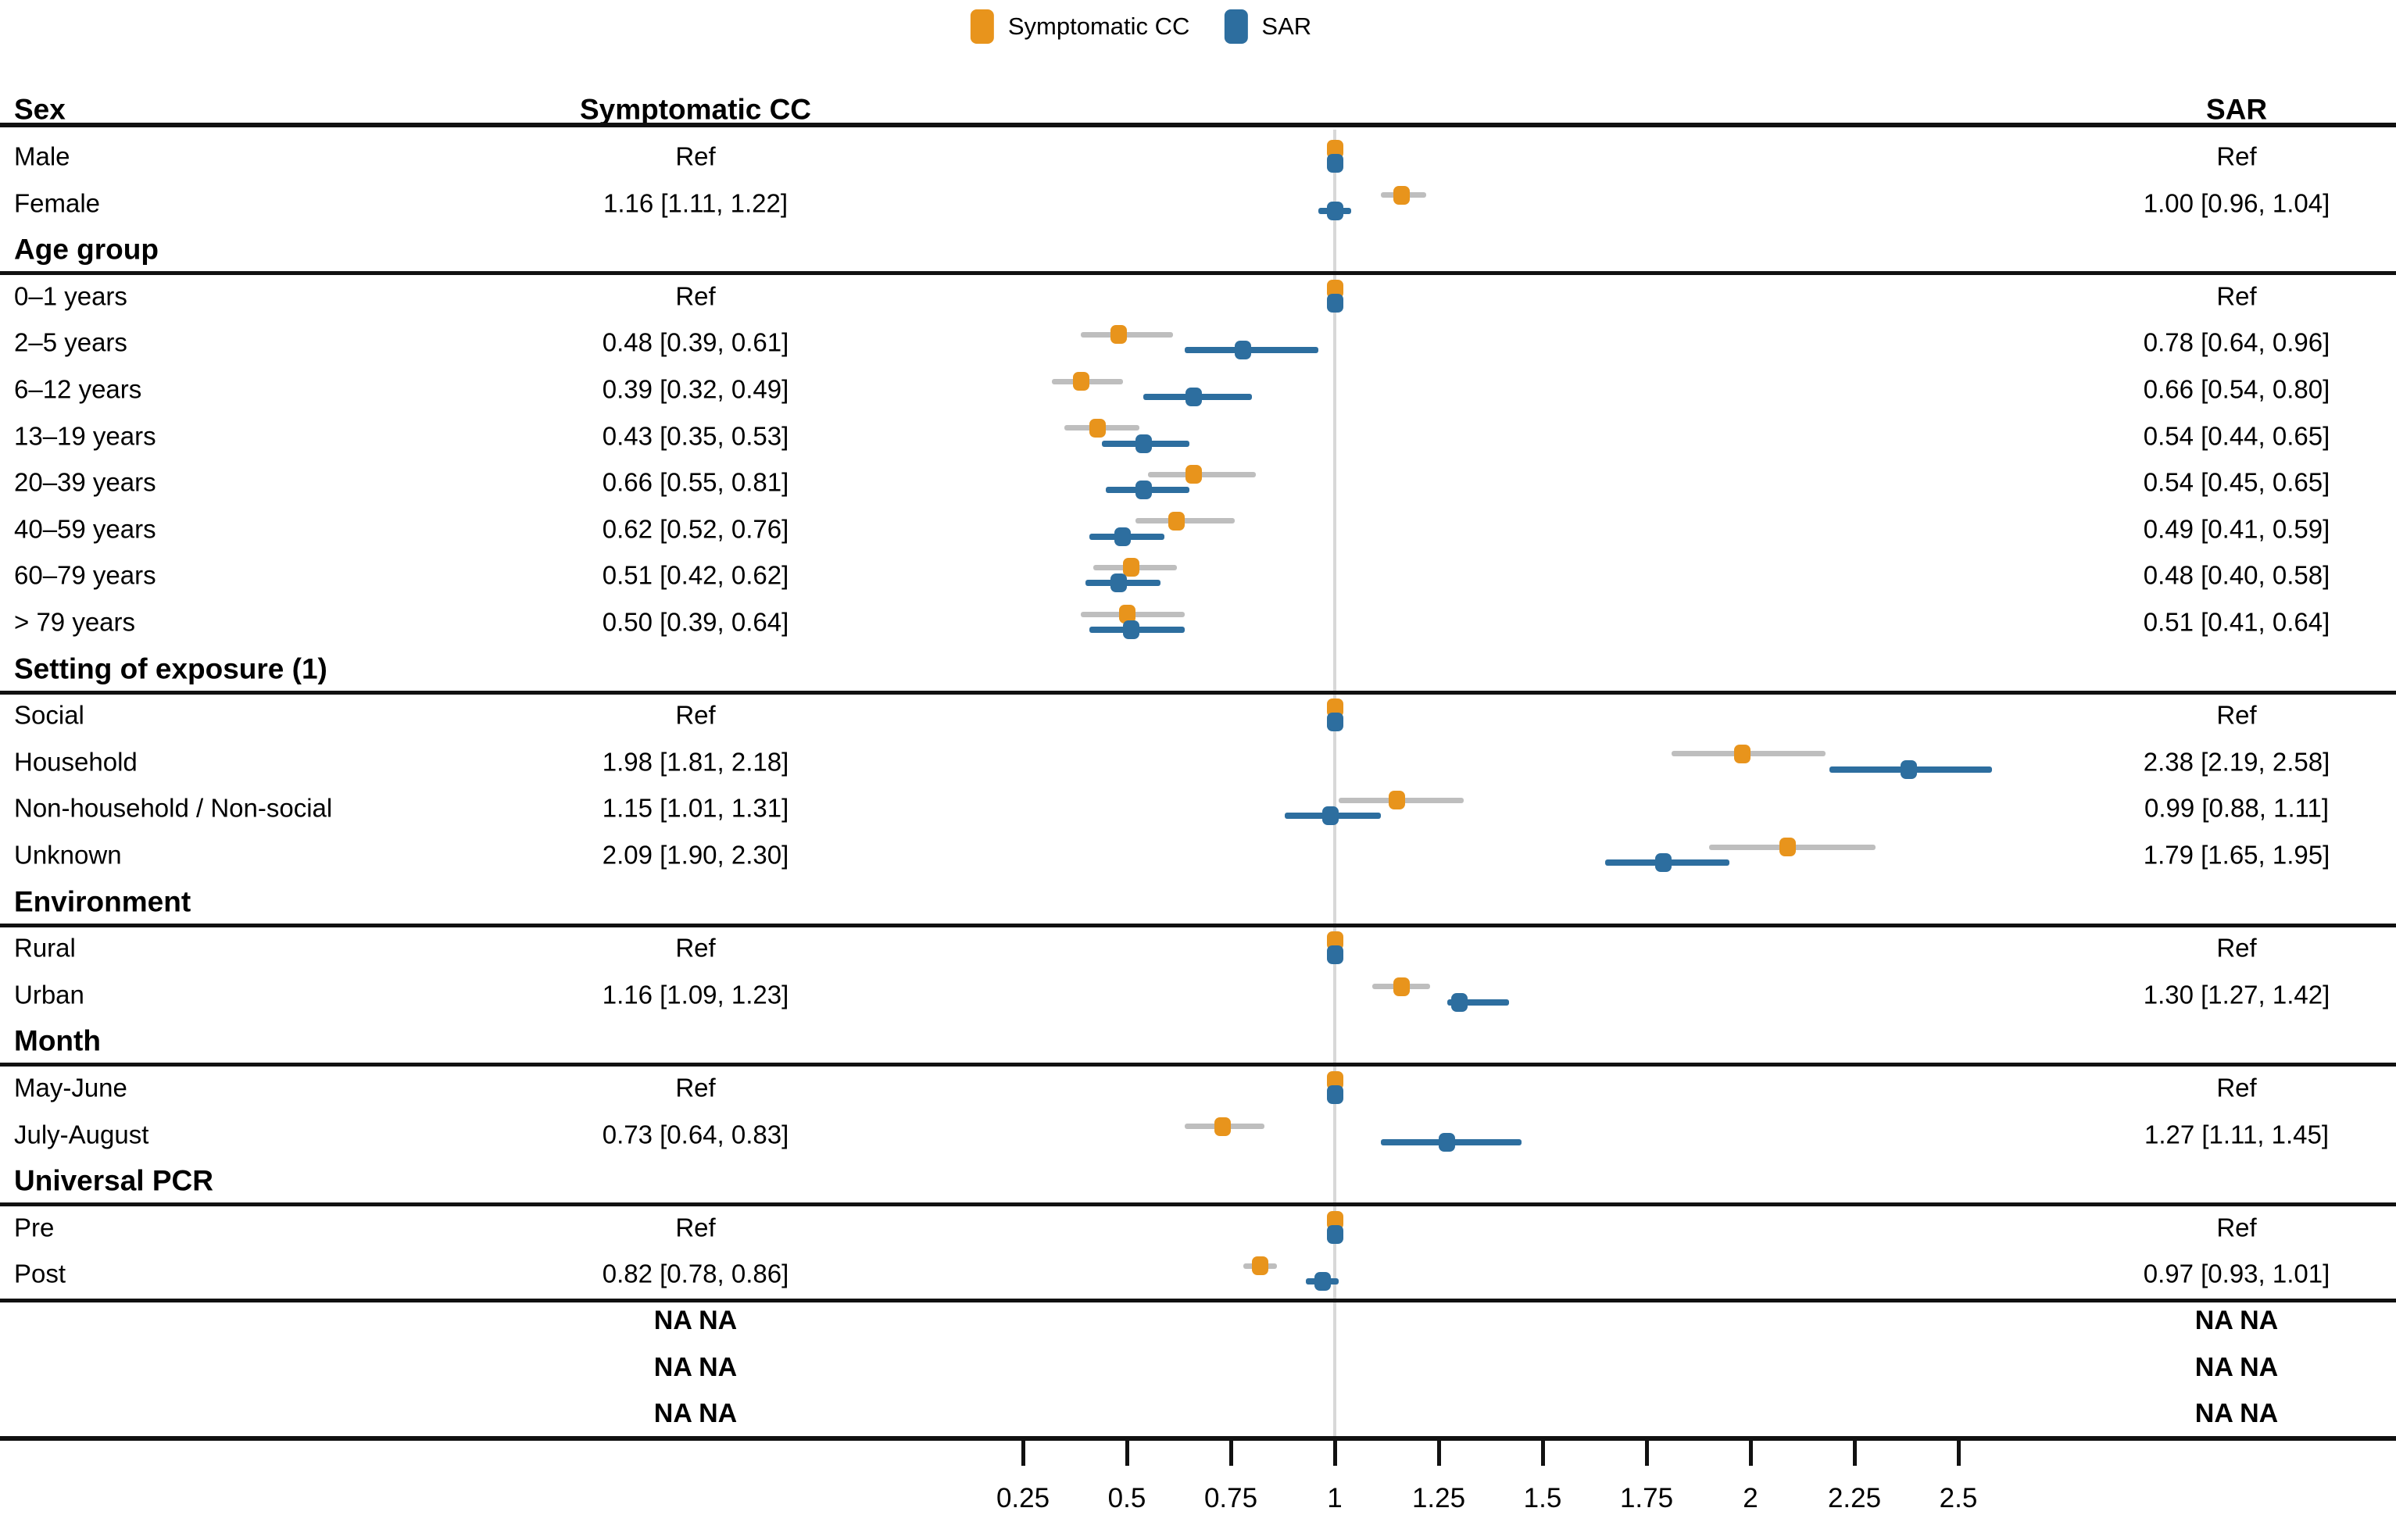 The image size is (2396, 1540). I want to click on axis-tick-label: 0.75, so click(1230, 1498).